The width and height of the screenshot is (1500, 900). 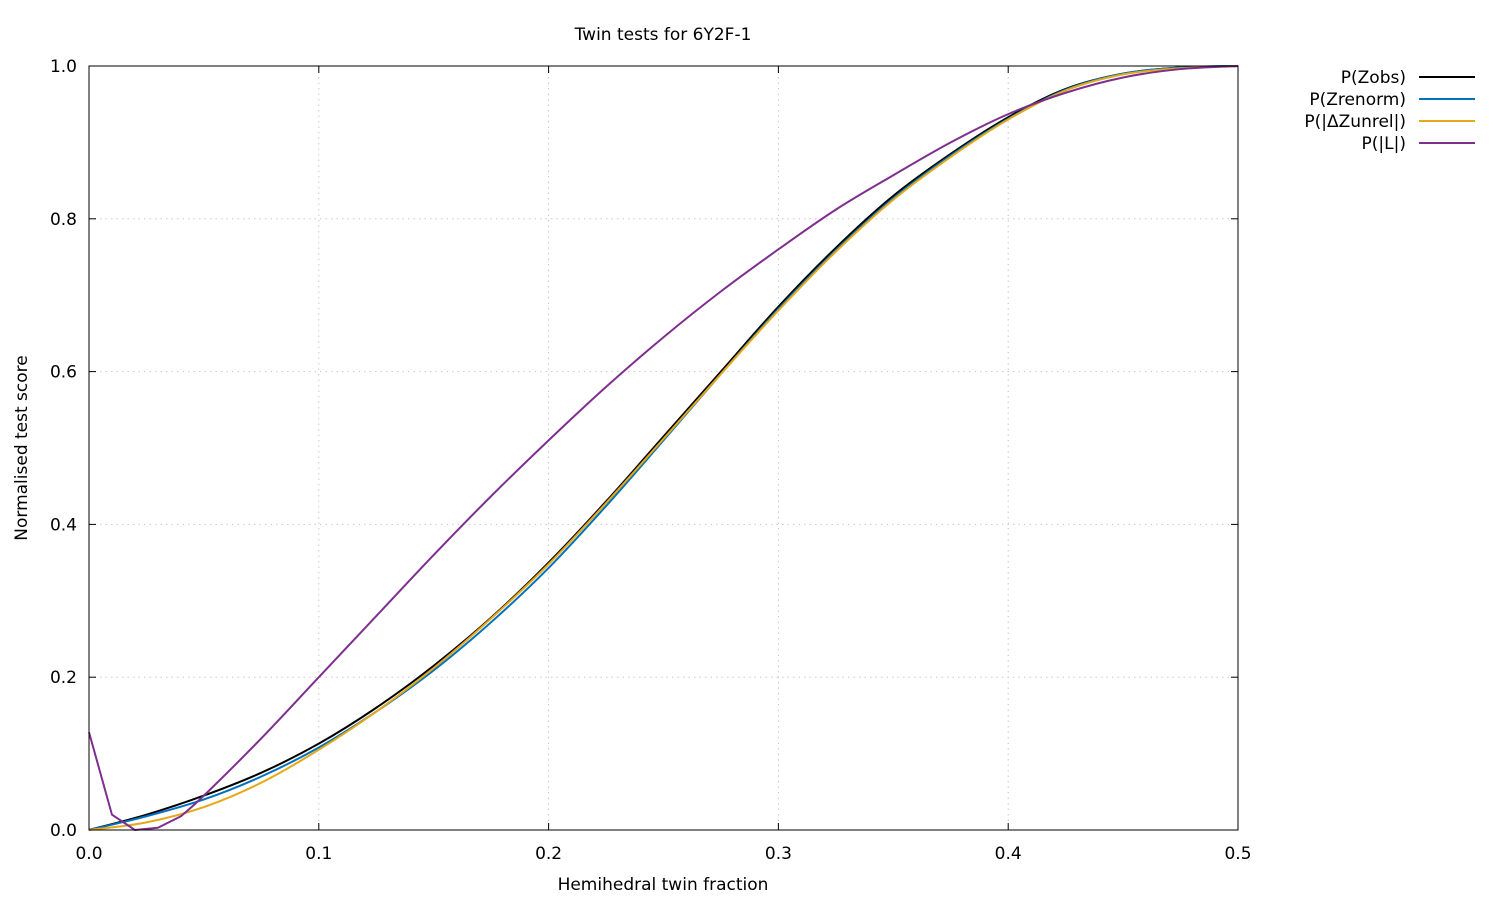 What do you see at coordinates (663, 885) in the screenshot?
I see `x-axis-label: Hemihedral twin fraction` at bounding box center [663, 885].